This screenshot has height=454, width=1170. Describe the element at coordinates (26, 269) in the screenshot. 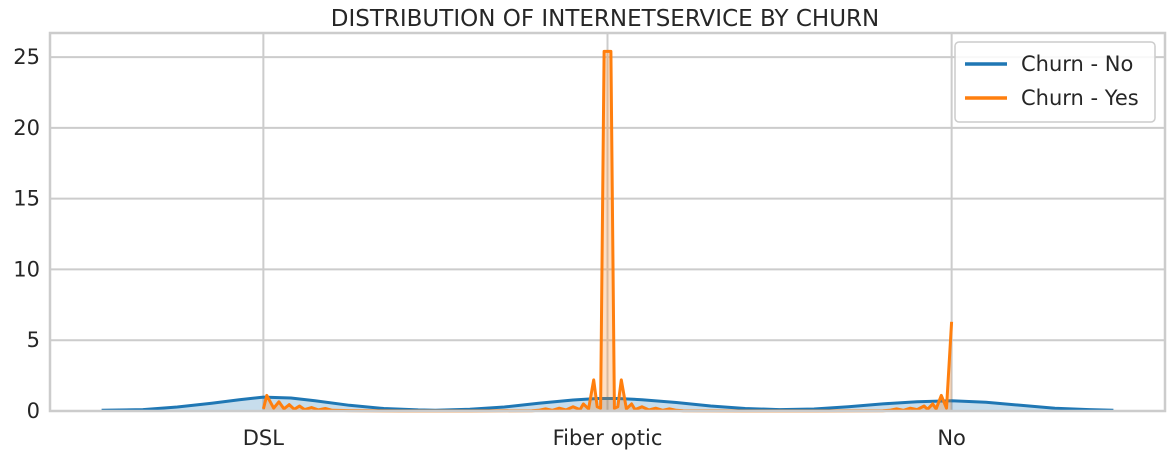

I see `y-tick-label: 10` at that location.